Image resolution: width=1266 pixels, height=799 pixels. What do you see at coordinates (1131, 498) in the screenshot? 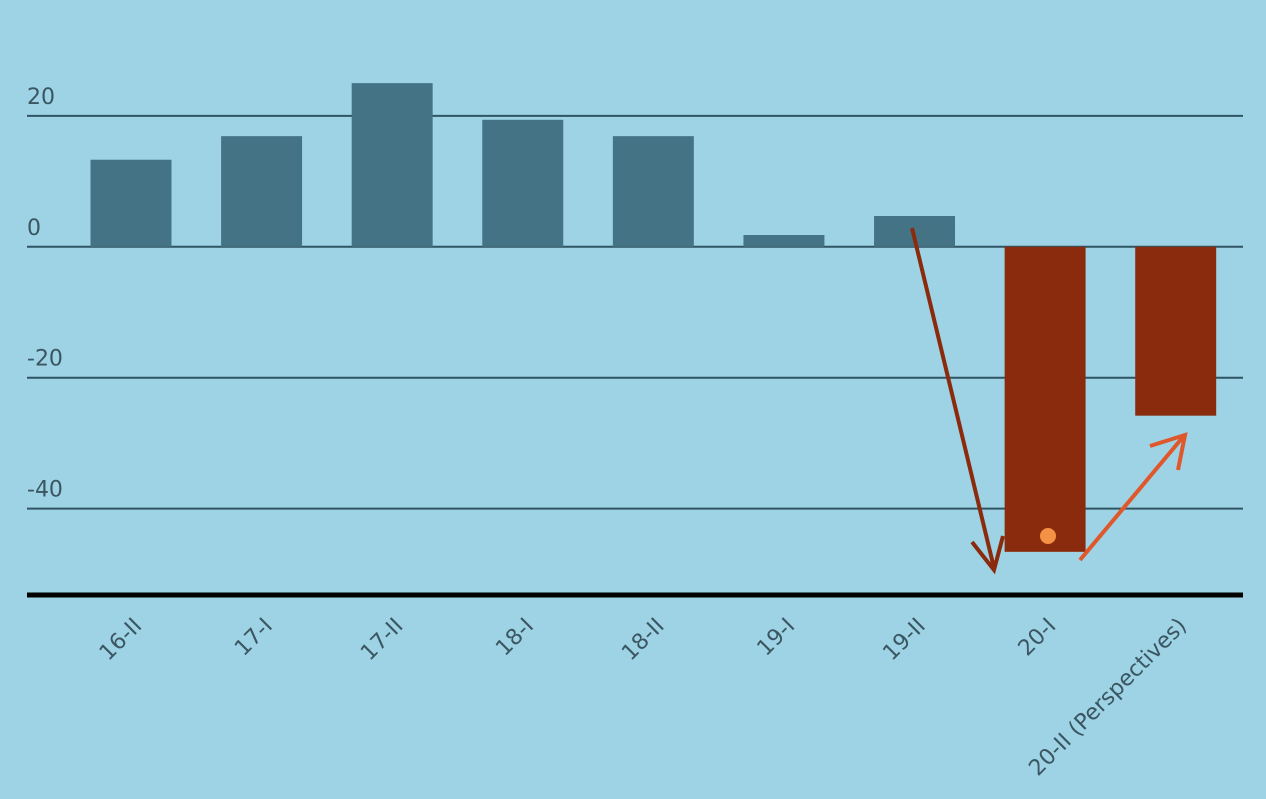
I see `arrow-up` at bounding box center [1131, 498].